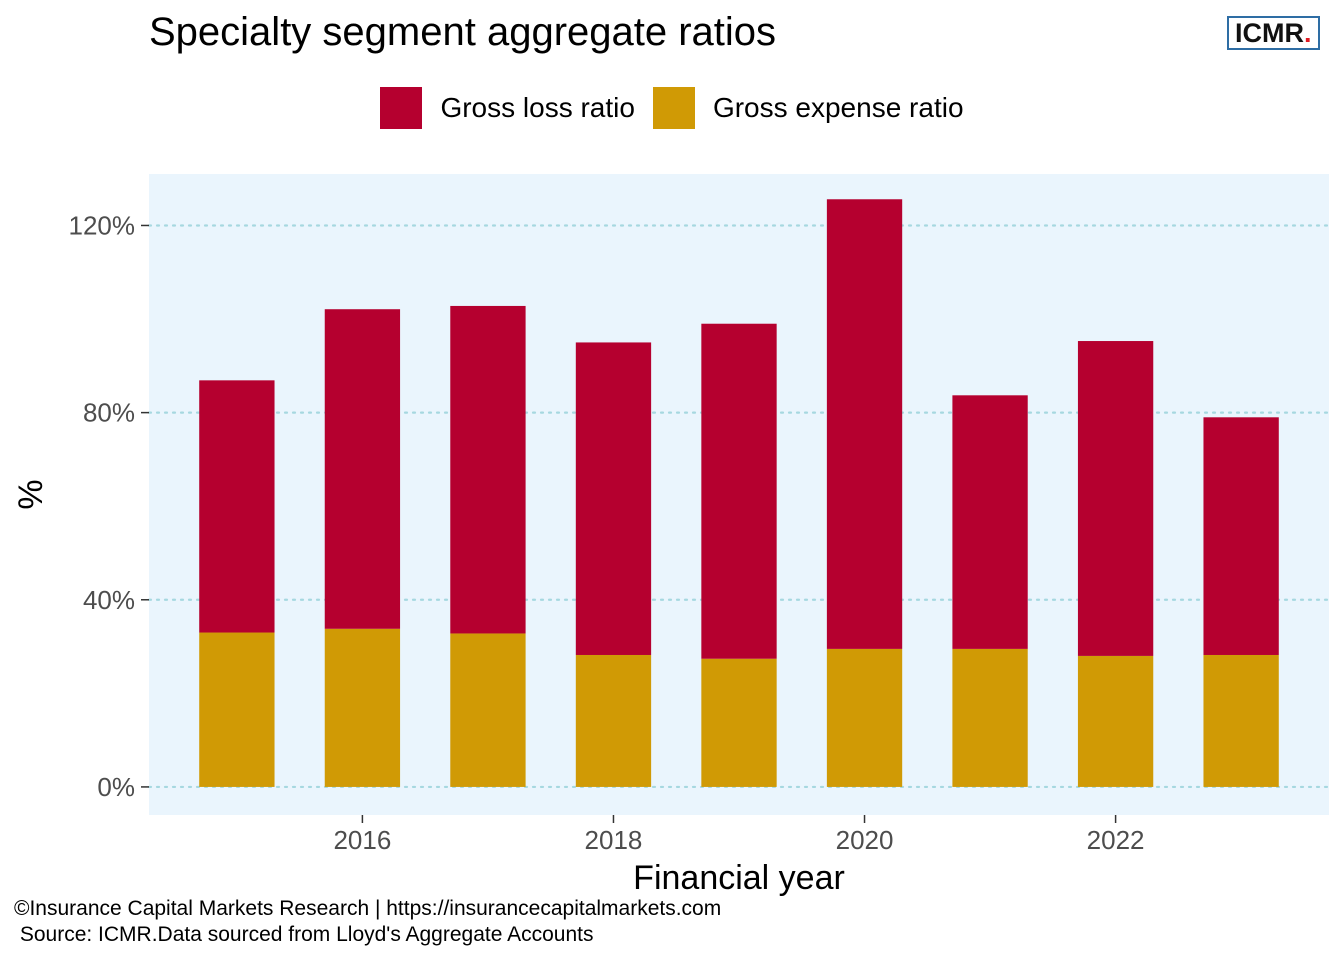 The image size is (1344, 960). Describe the element at coordinates (1115, 721) in the screenshot. I see `bar-2022-expense` at that location.